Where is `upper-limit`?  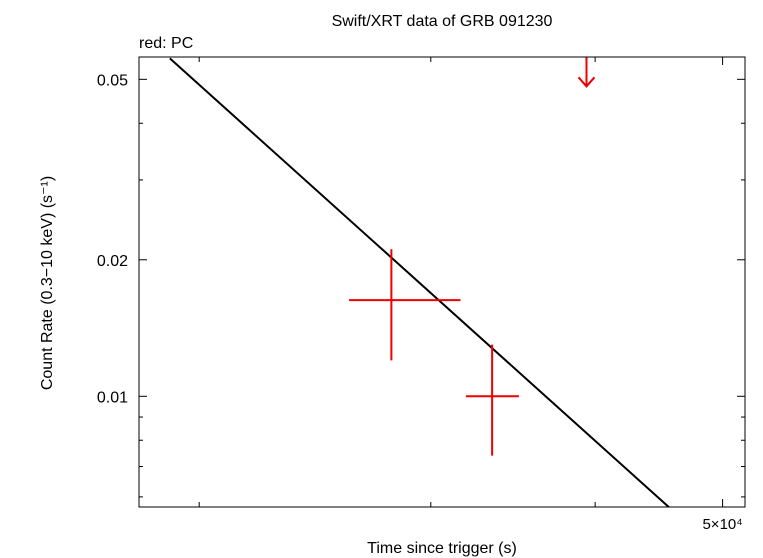 upper-limit is located at coordinates (586, 72).